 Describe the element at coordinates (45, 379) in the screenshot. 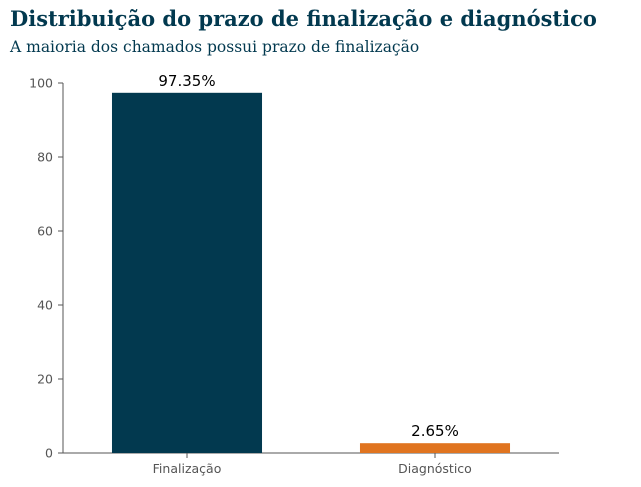

I see `y-tick-label: 20` at that location.